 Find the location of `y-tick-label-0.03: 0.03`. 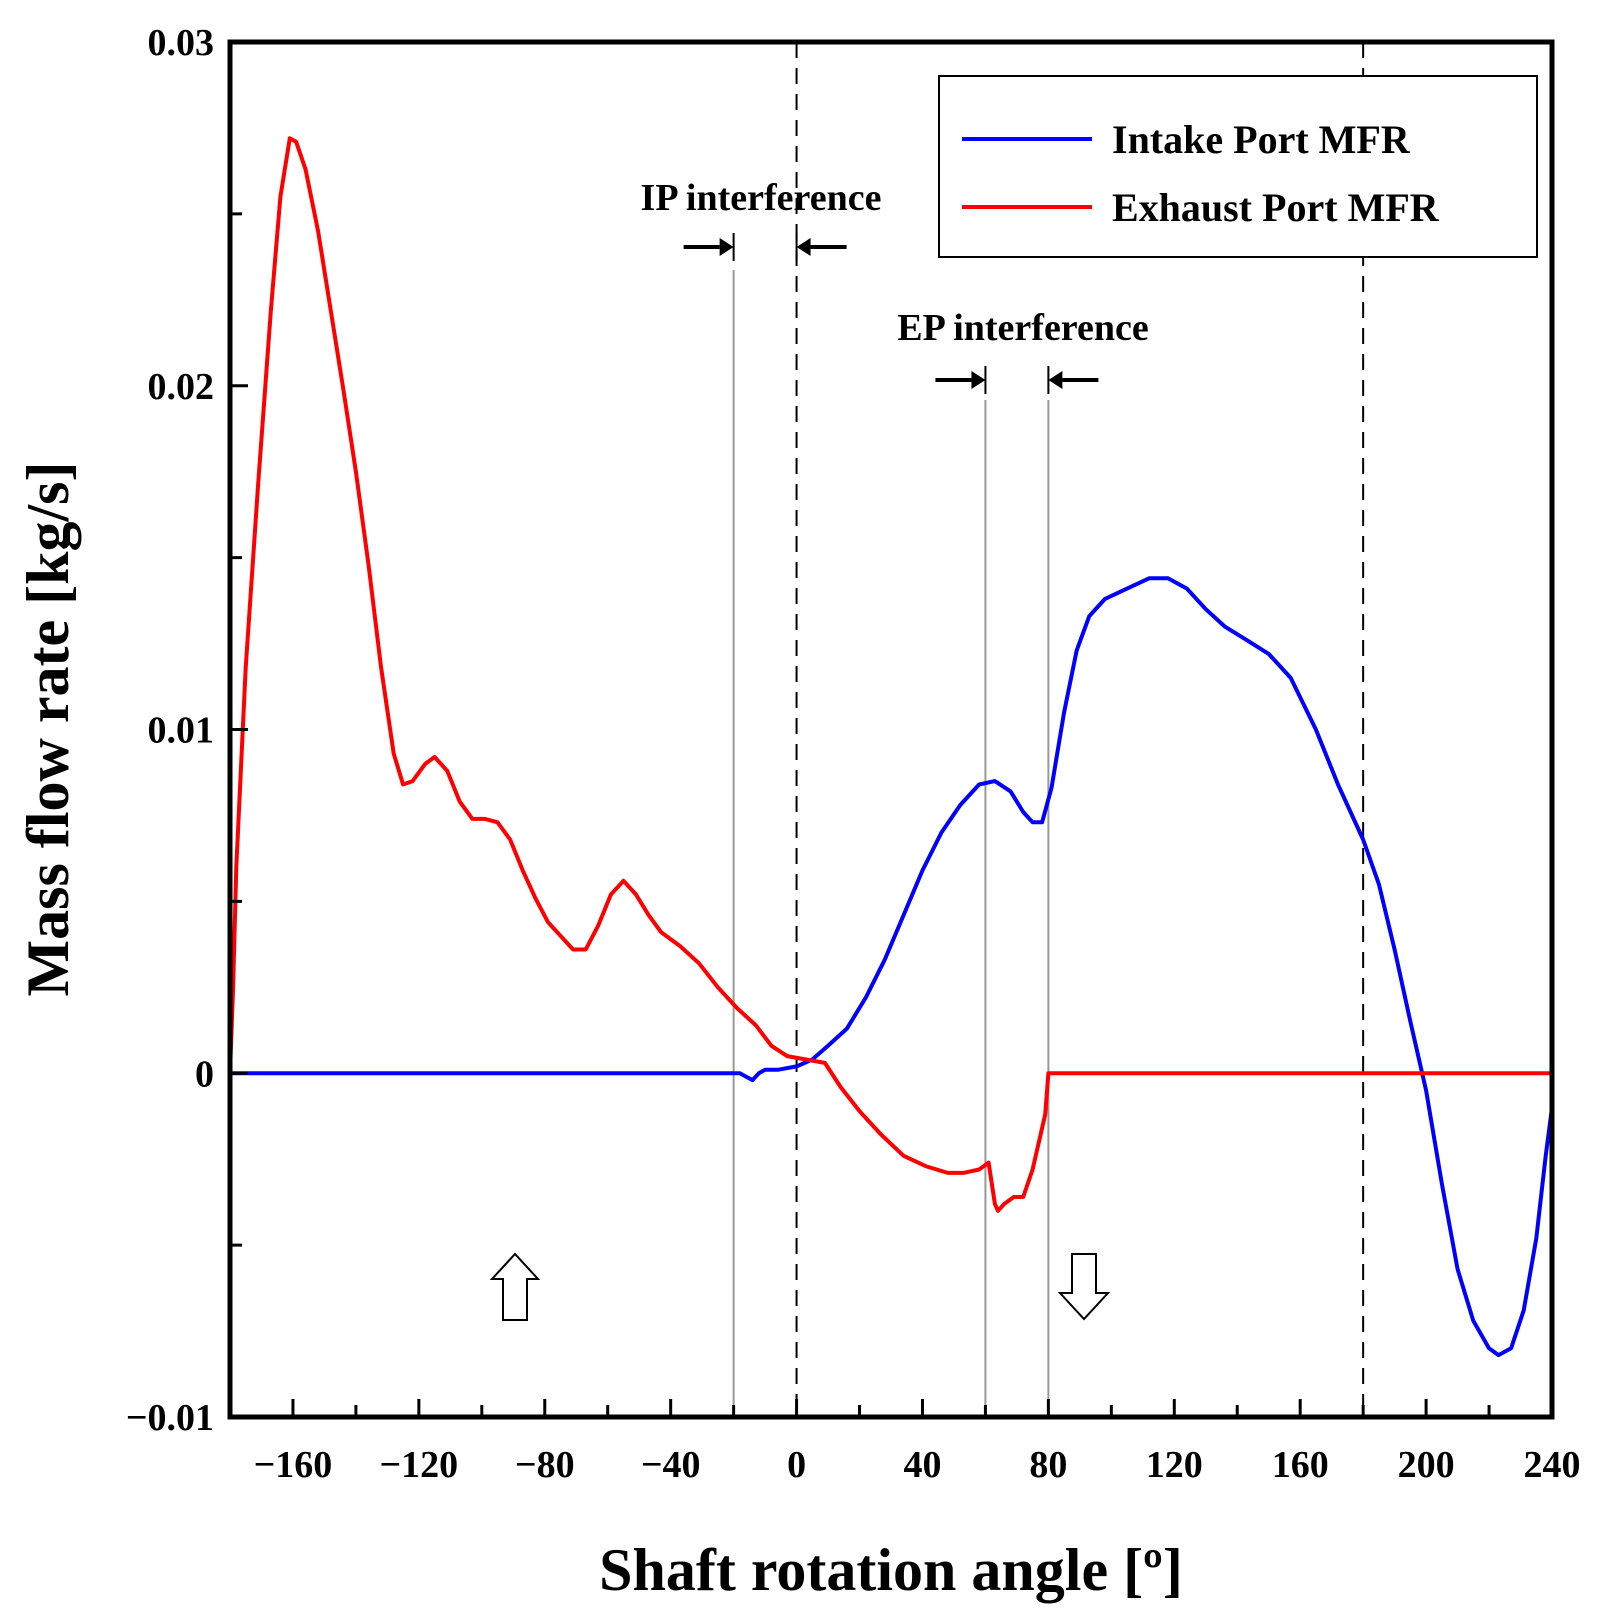

y-tick-label-0.03: 0.03 is located at coordinates (181, 43).